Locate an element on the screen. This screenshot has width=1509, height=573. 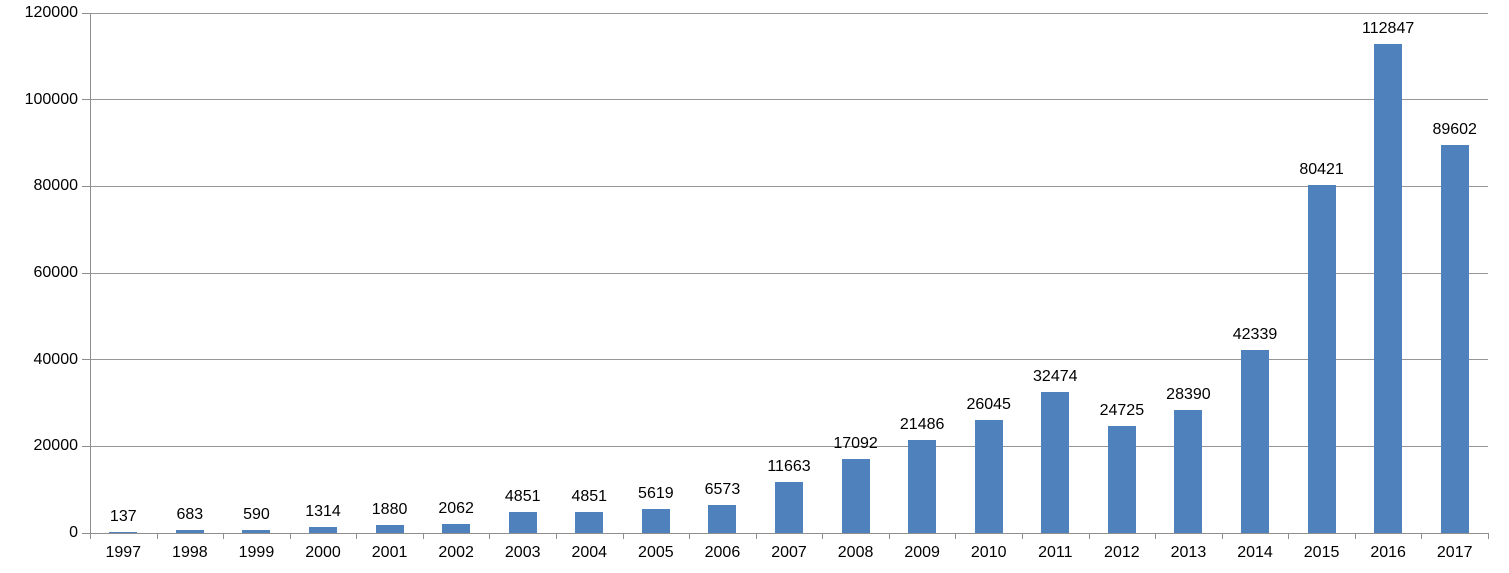
y-axis-label: 40000 is located at coordinates (56, 359).